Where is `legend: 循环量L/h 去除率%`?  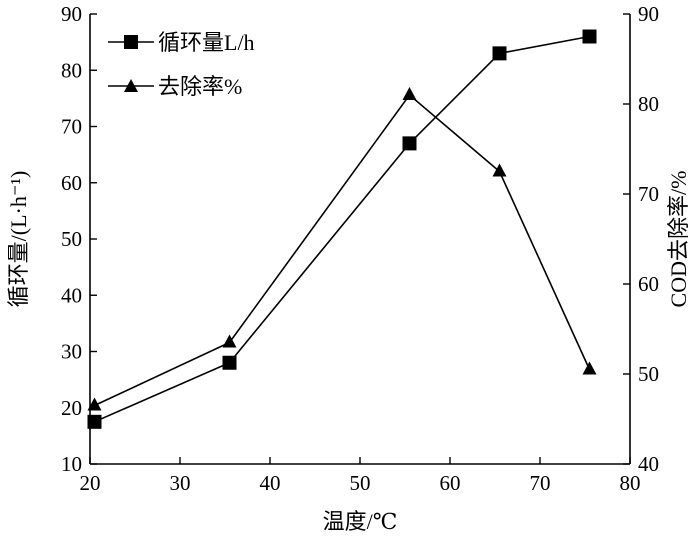 legend: 循环量L/h 去除率% is located at coordinates (181, 64).